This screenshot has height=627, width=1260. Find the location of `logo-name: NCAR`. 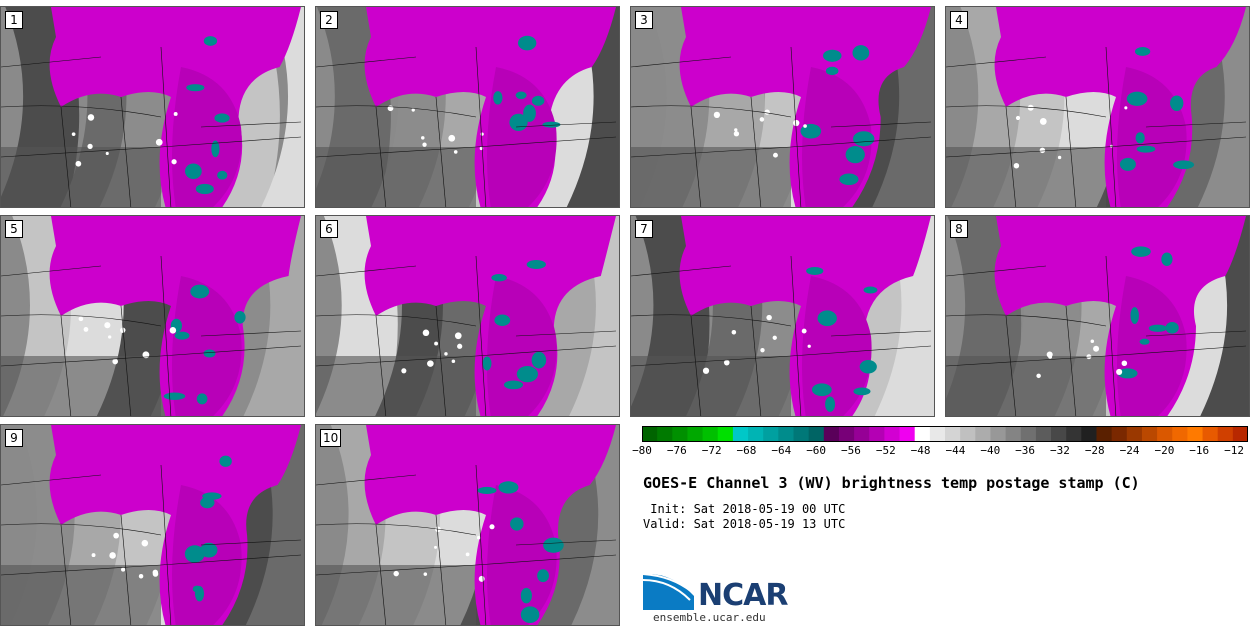

logo-name: NCAR is located at coordinates (743, 595).